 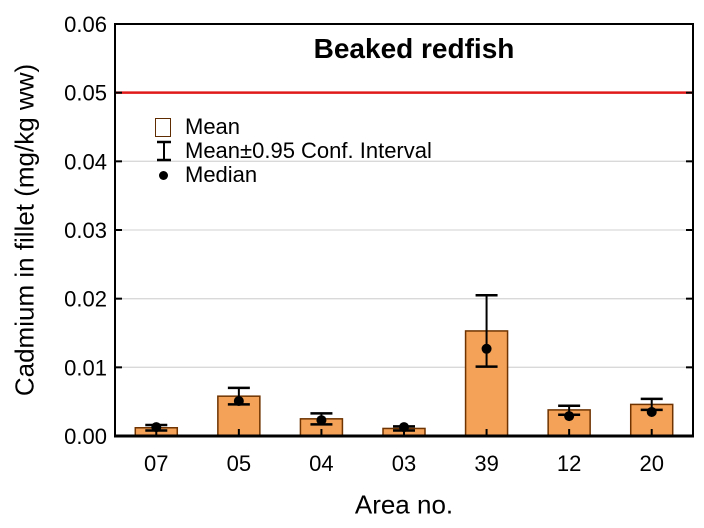 What do you see at coordinates (85, 230) in the screenshot?
I see `y-tick-label: 0.03` at bounding box center [85, 230].